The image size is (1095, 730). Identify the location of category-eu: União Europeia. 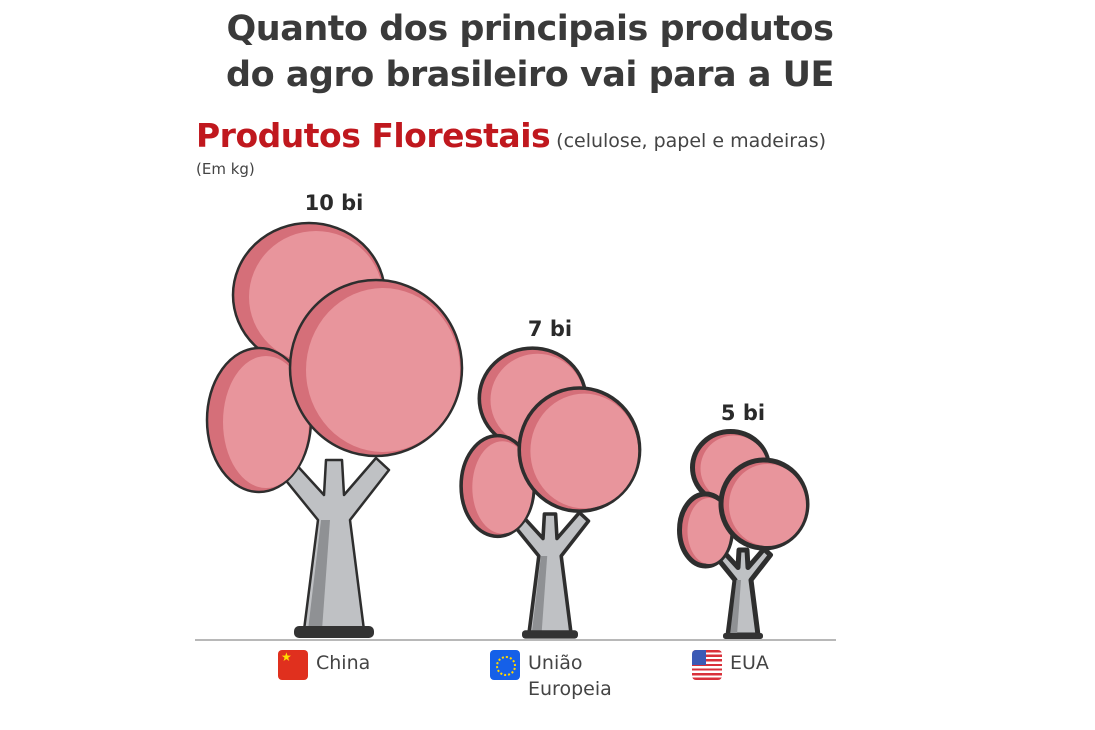
(559, 676).